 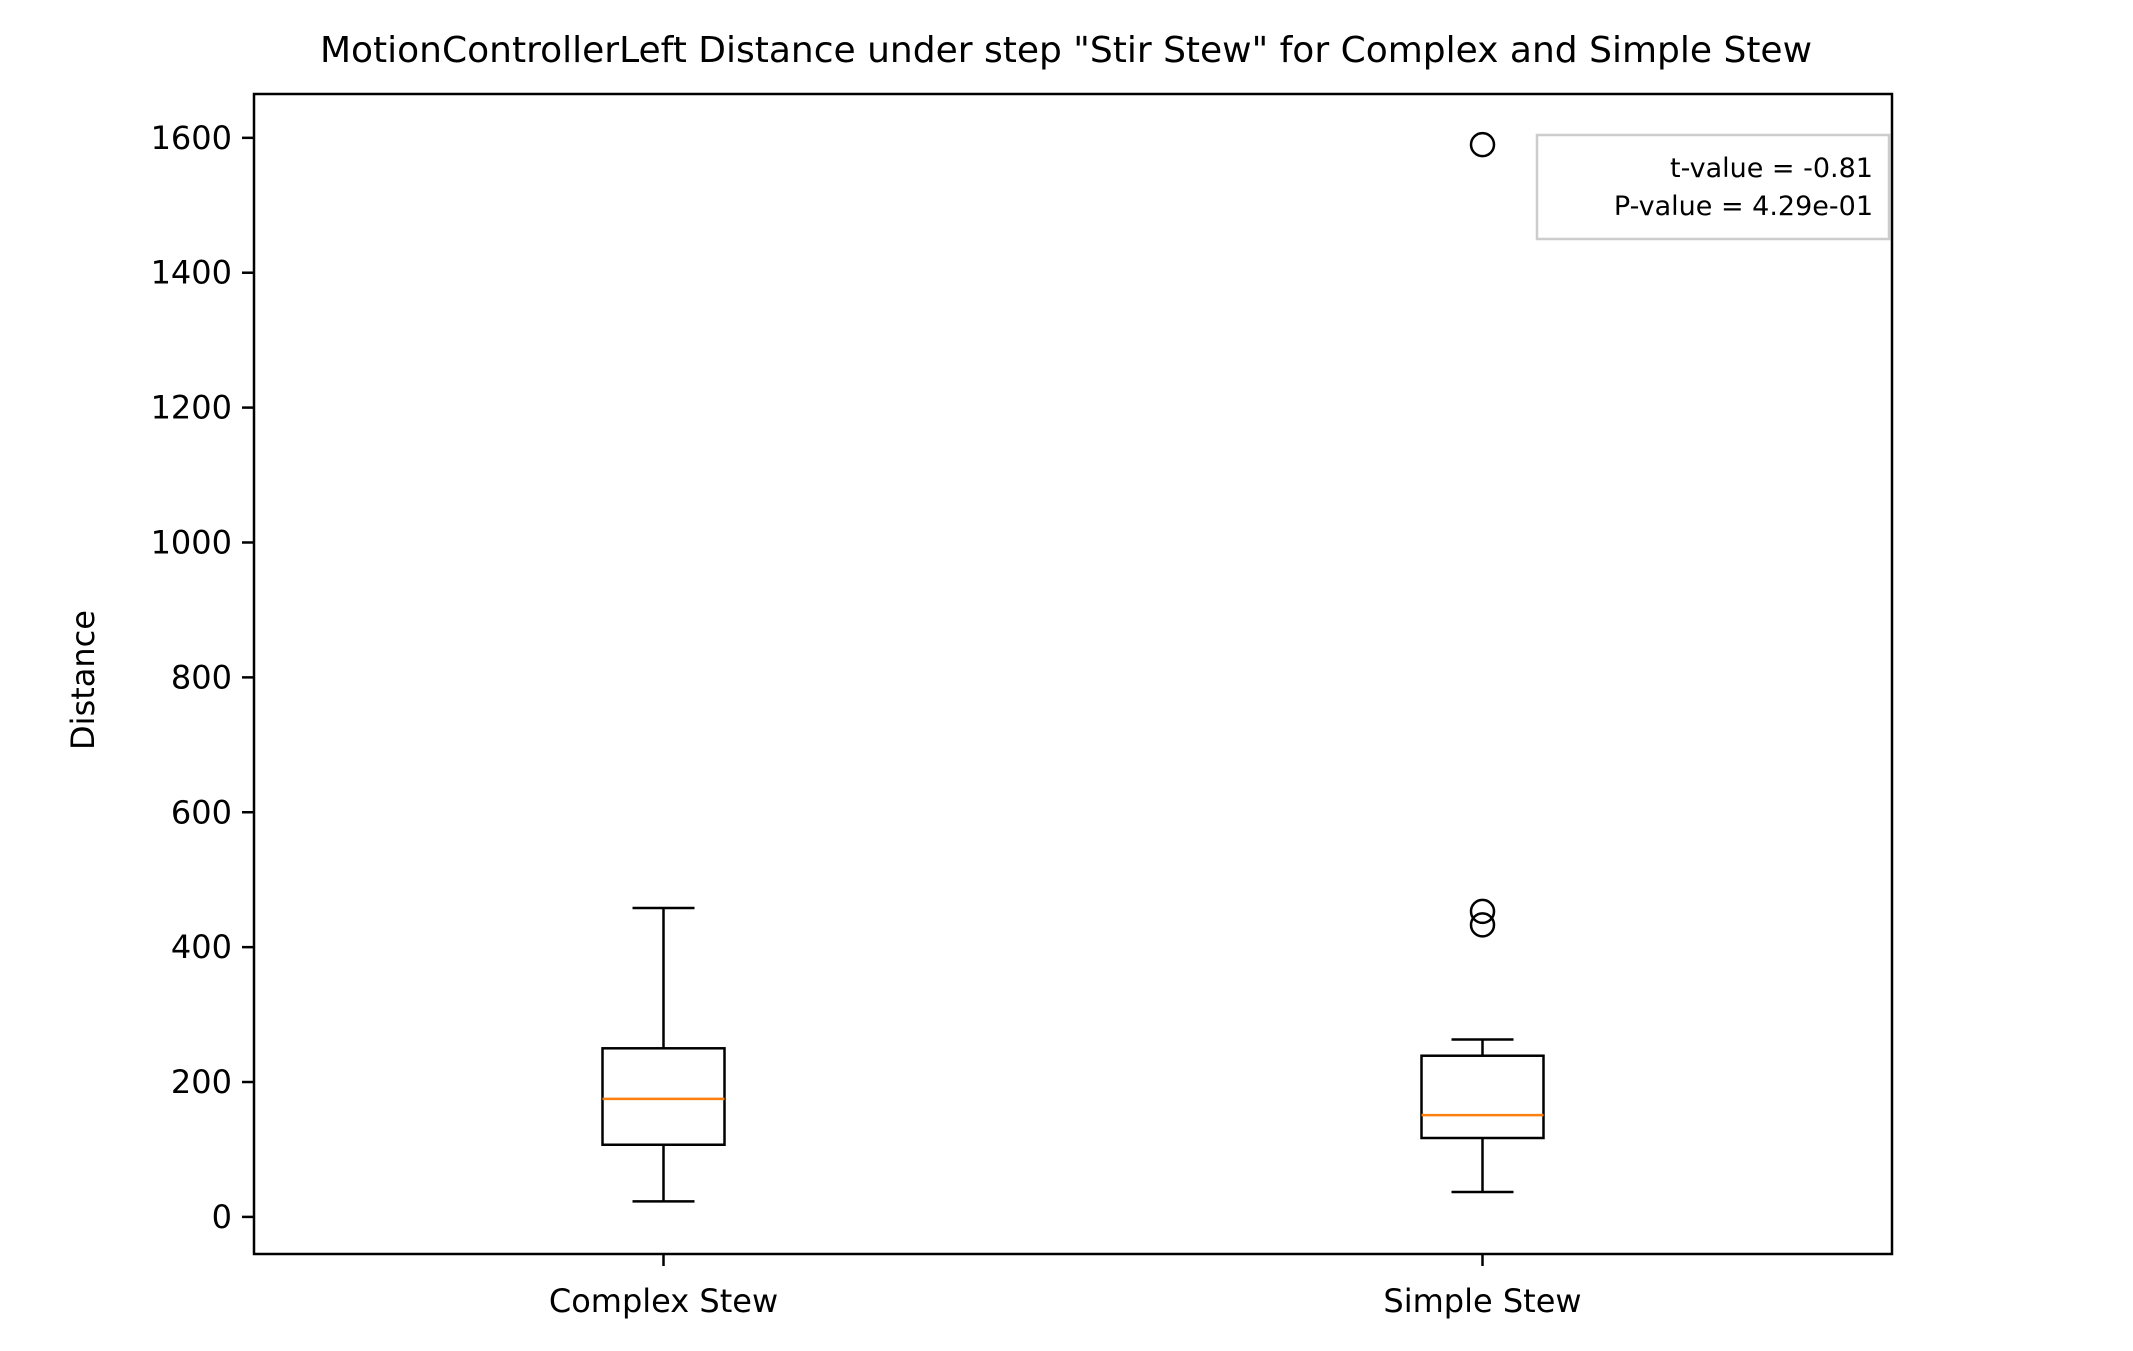 What do you see at coordinates (191, 138) in the screenshot?
I see `y-tick-label: 1600` at bounding box center [191, 138].